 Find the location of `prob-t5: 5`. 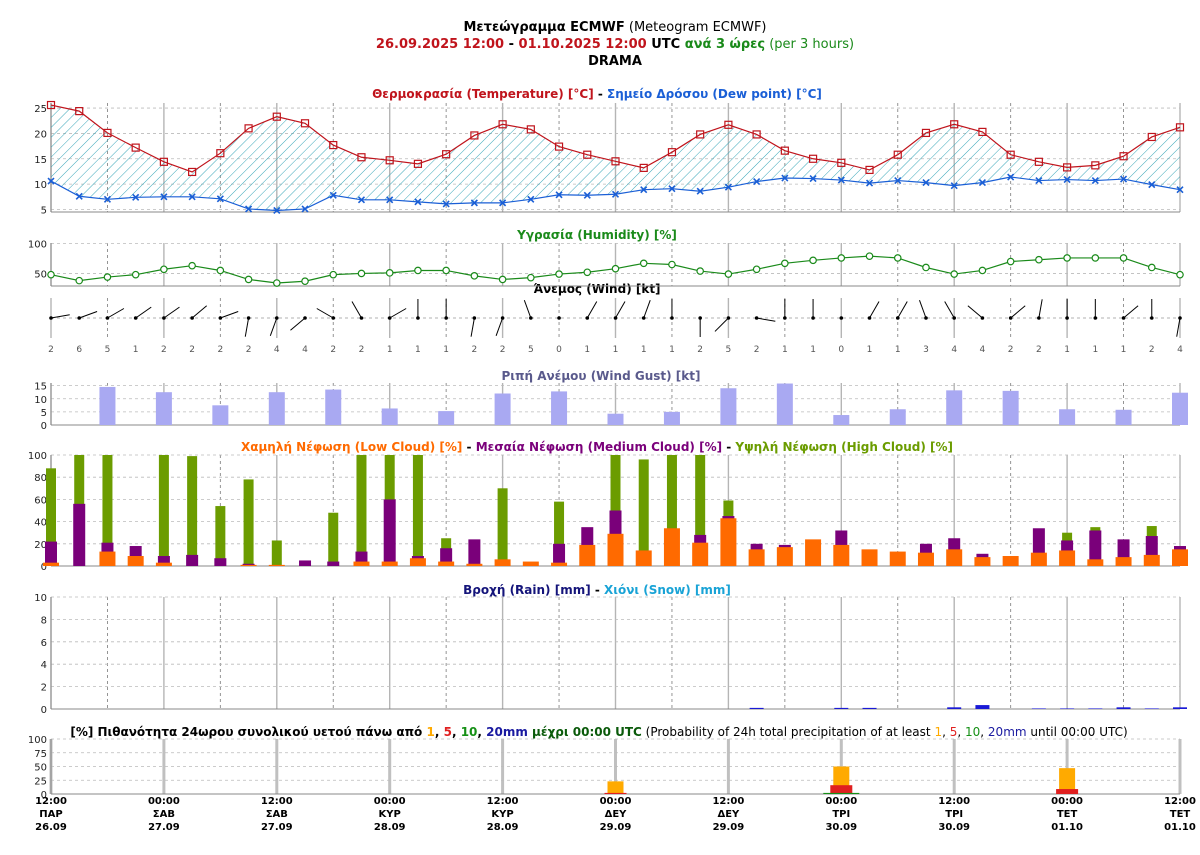

prob-t5: 5 is located at coordinates (448, 732).